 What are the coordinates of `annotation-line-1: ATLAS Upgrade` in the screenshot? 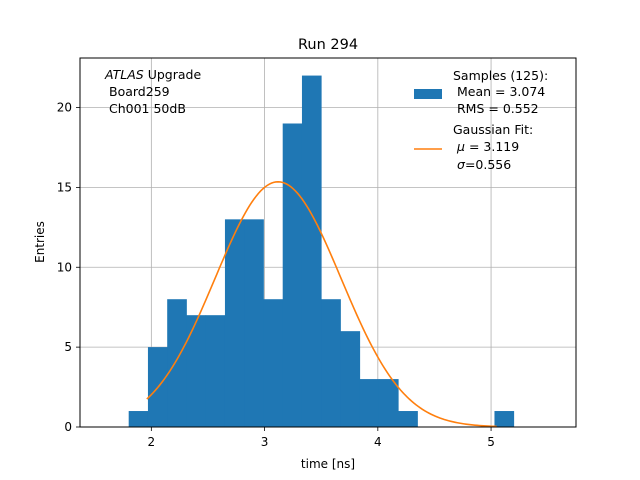 It's located at (152, 74).